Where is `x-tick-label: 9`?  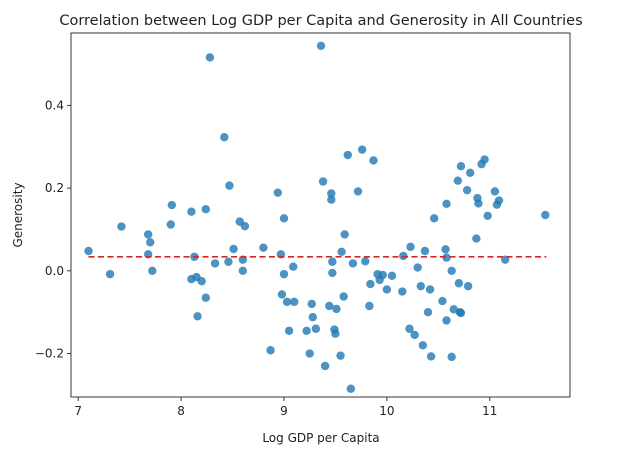 x-tick-label: 9 is located at coordinates (284, 411).